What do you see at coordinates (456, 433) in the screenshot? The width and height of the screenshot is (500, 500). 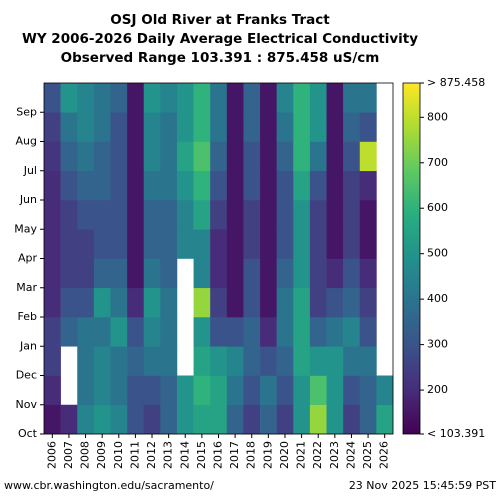 I see `colorbar-tick-label: < 103.391` at bounding box center [456, 433].